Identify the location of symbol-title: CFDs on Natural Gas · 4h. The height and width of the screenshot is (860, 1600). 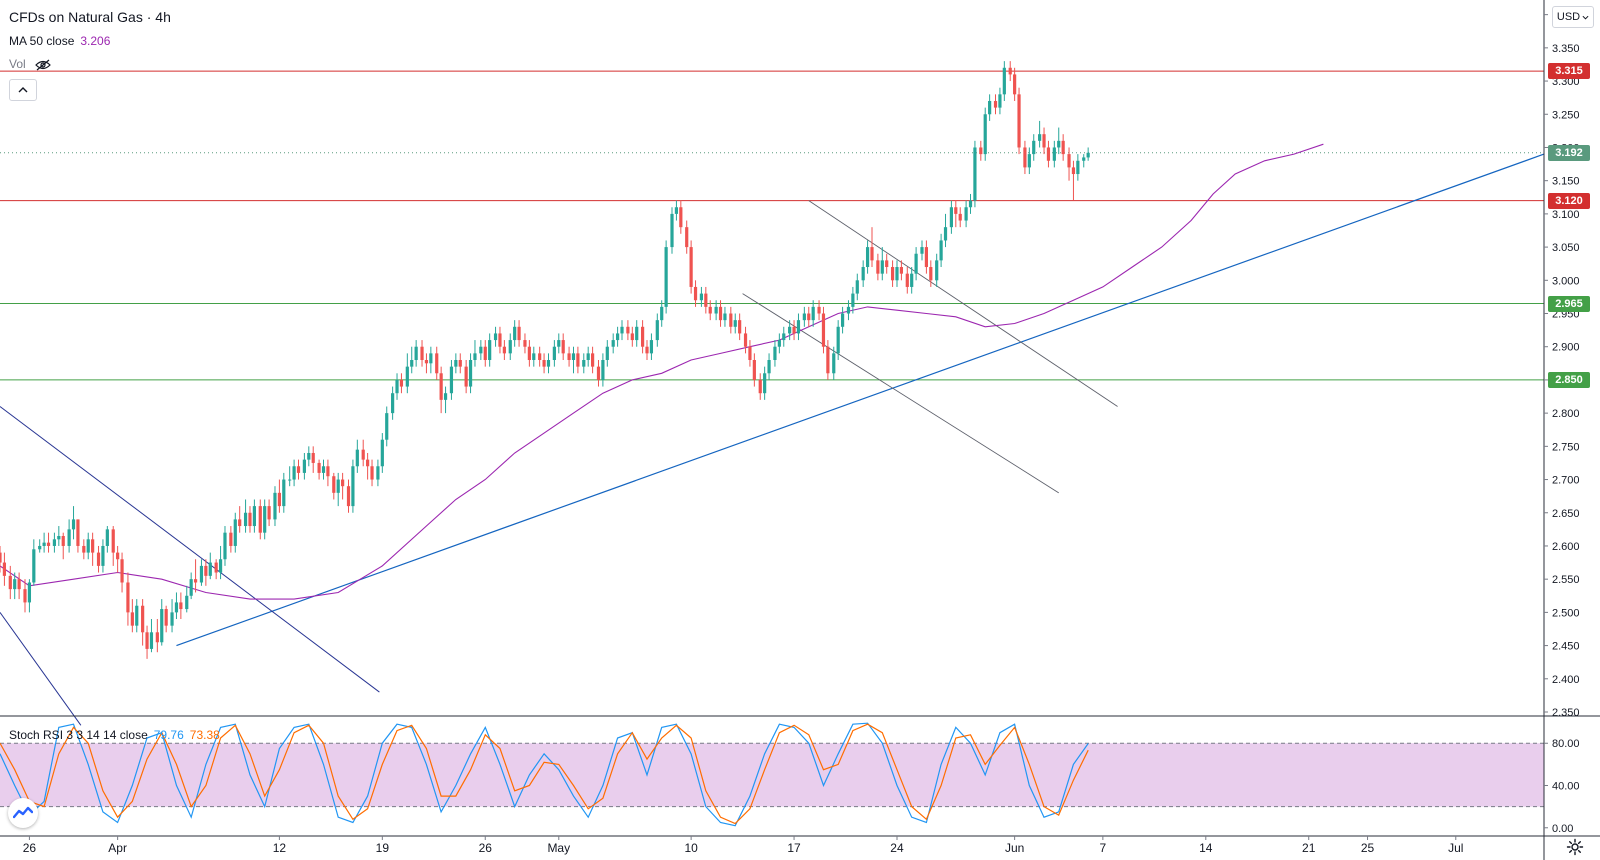
(90, 17).